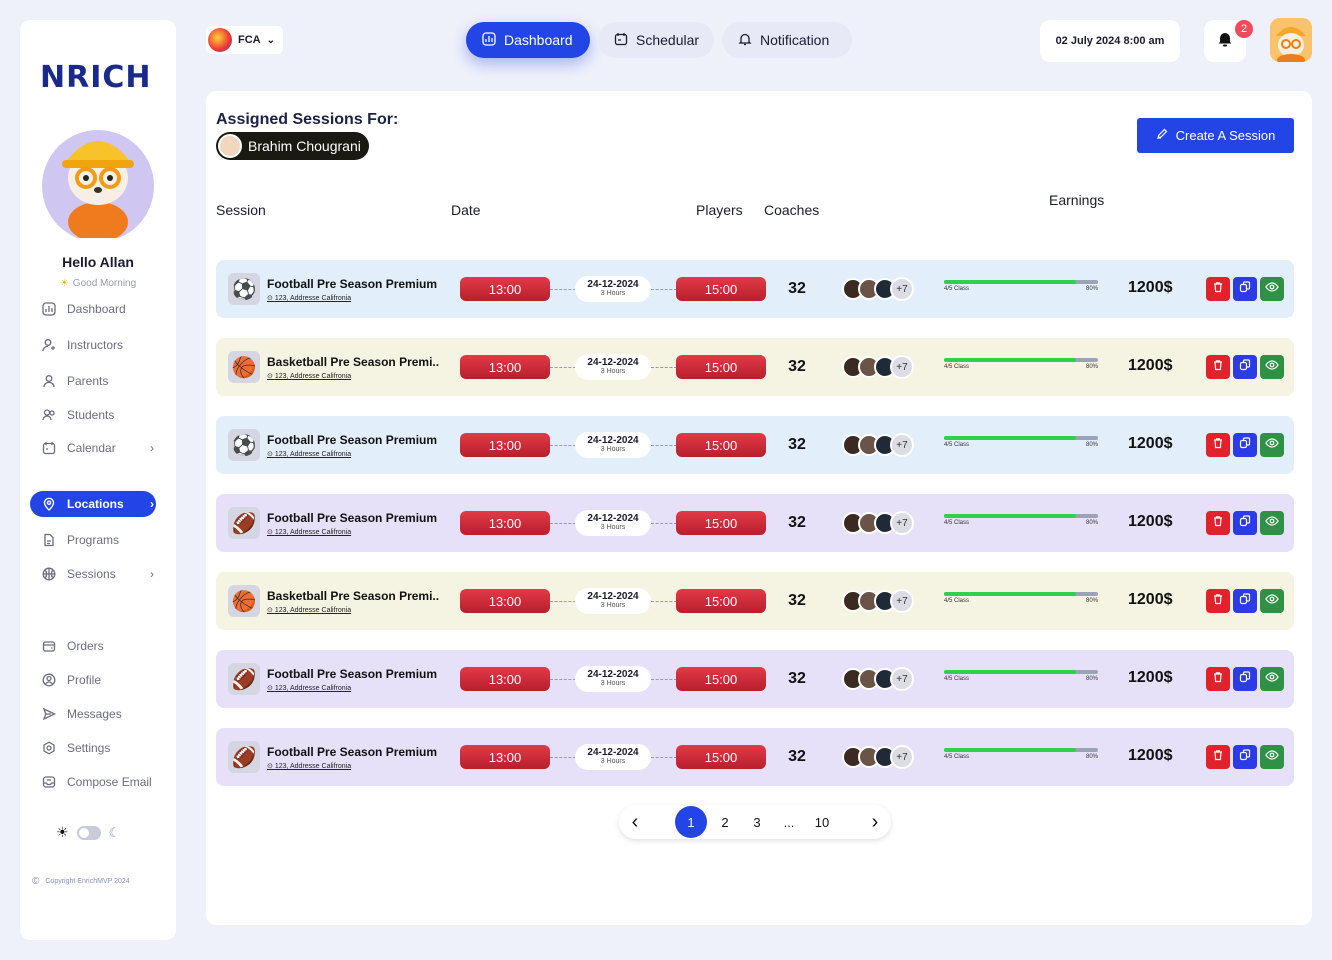 Image resolution: width=1332 pixels, height=960 pixels. What do you see at coordinates (93, 540) in the screenshot?
I see `sidebar-item-programs: Programs` at bounding box center [93, 540].